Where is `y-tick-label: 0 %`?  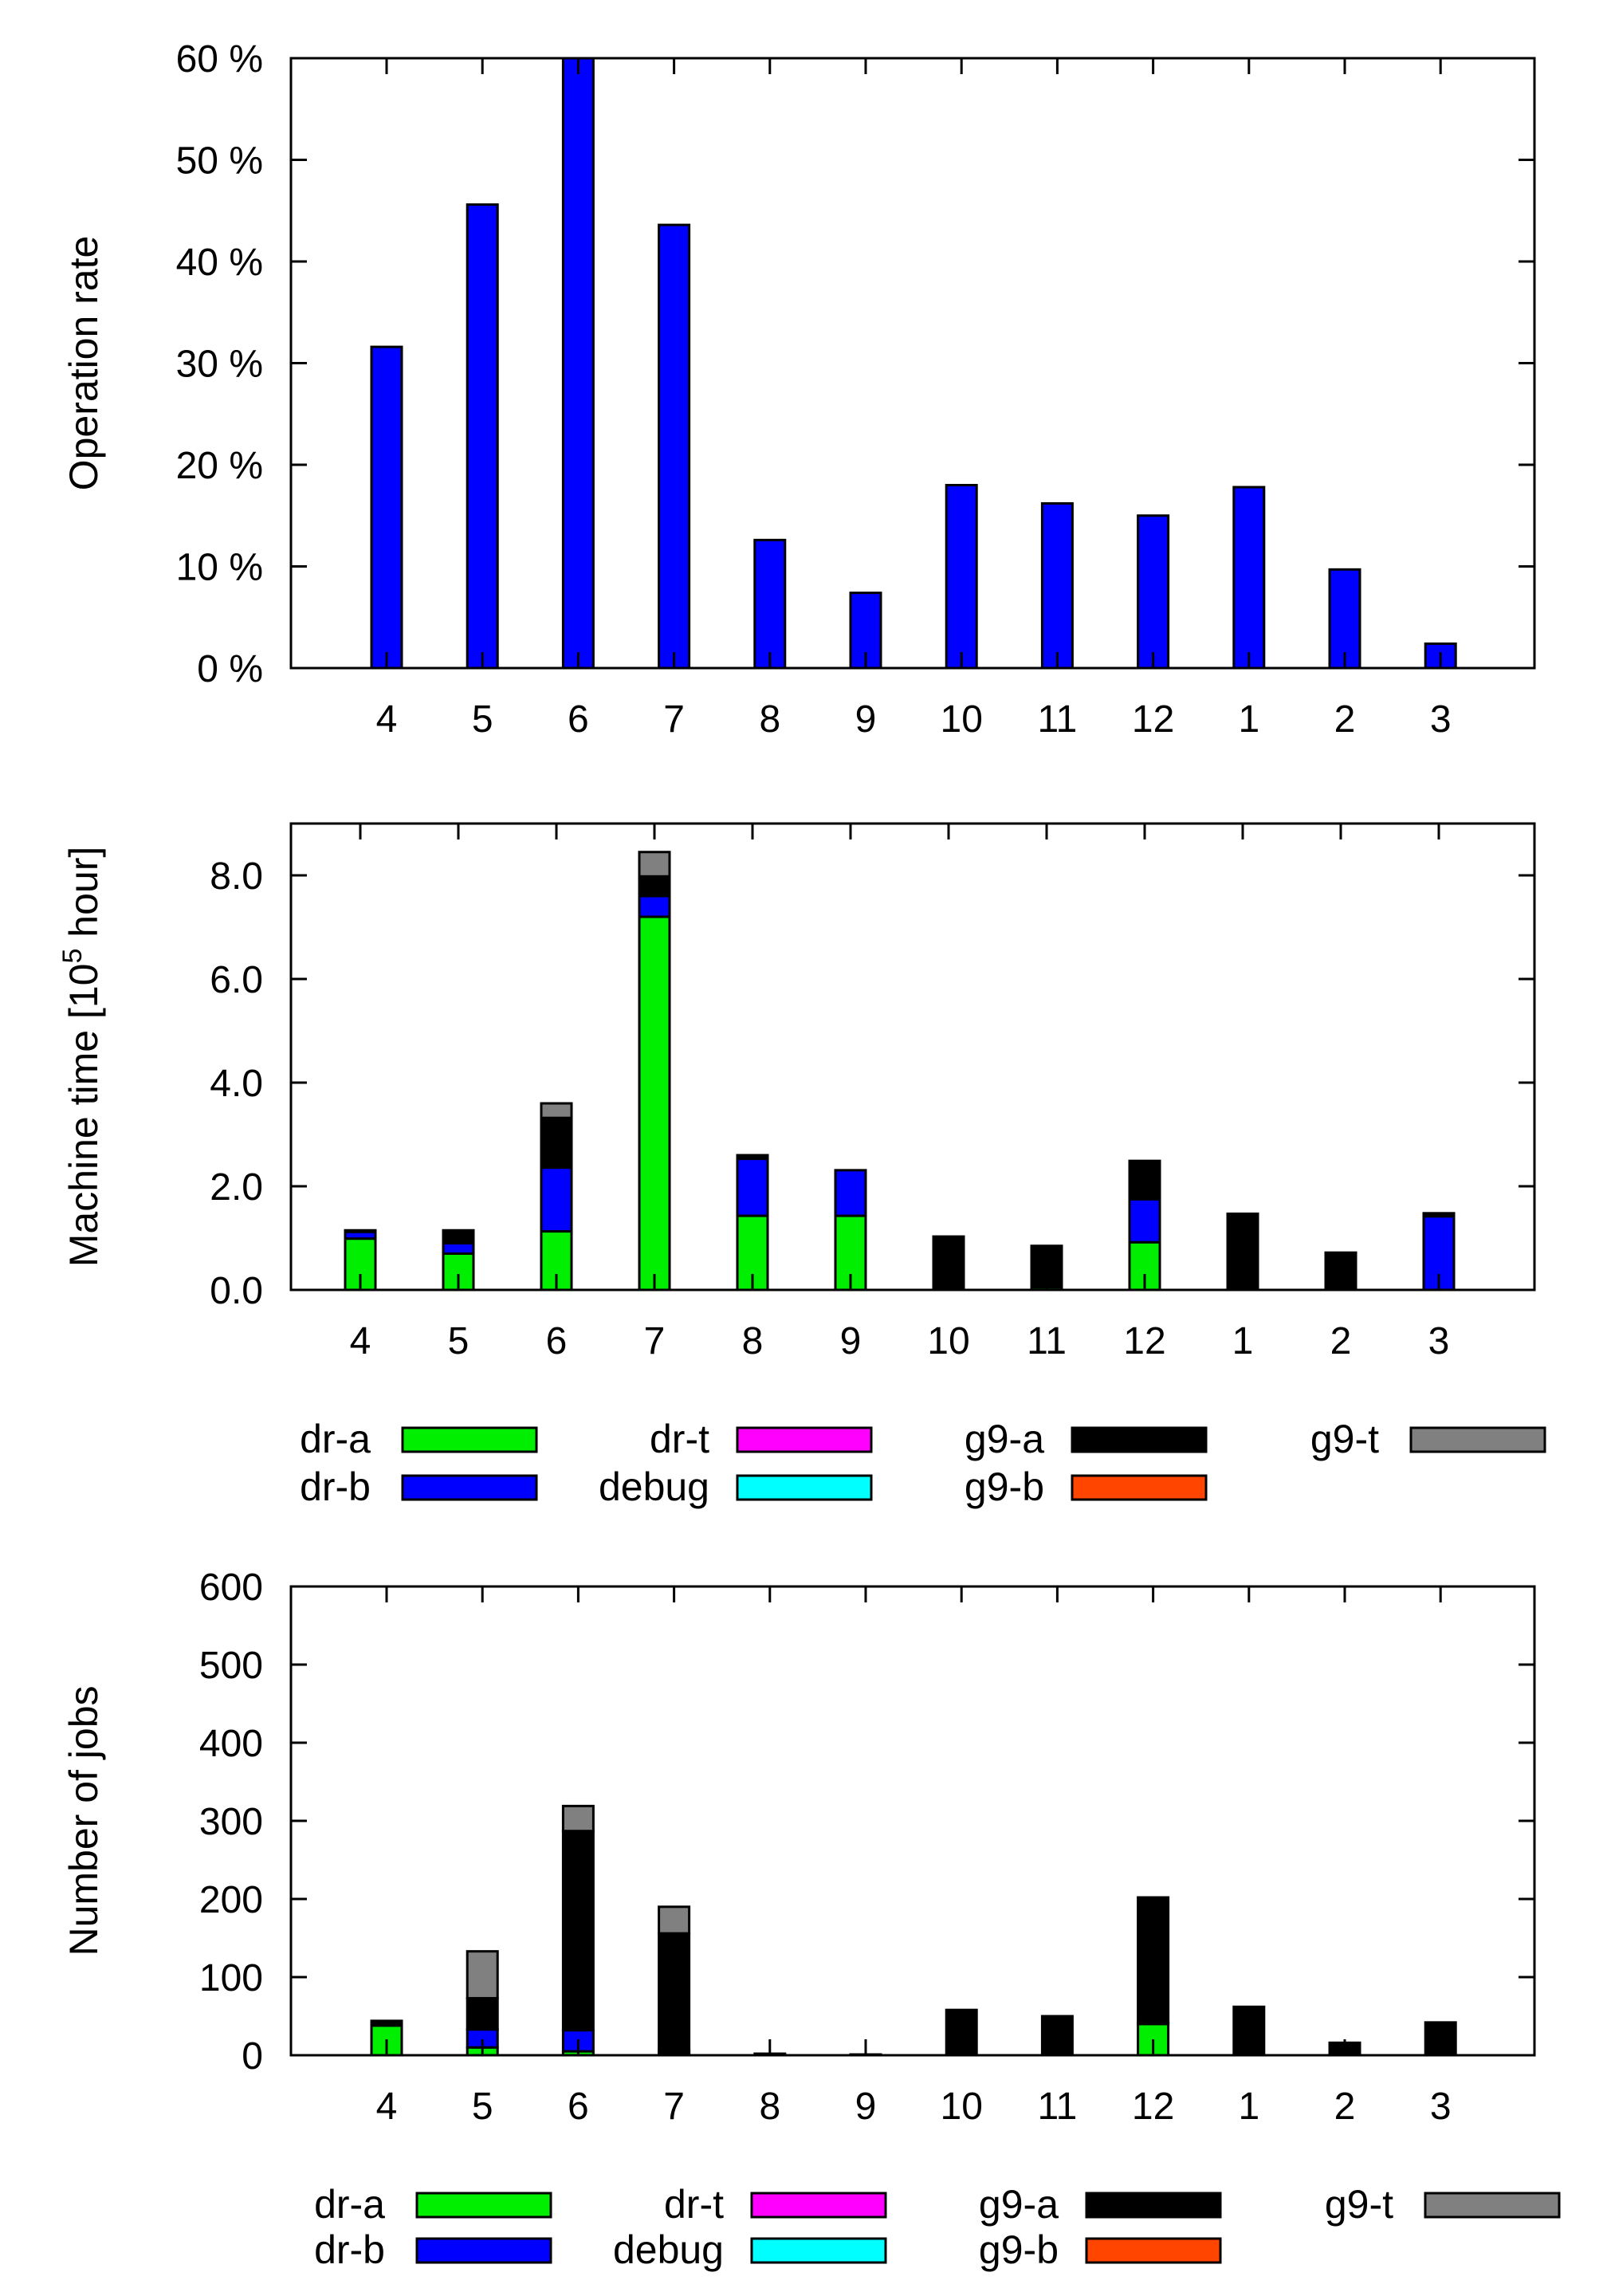 y-tick-label: 0 % is located at coordinates (230, 669).